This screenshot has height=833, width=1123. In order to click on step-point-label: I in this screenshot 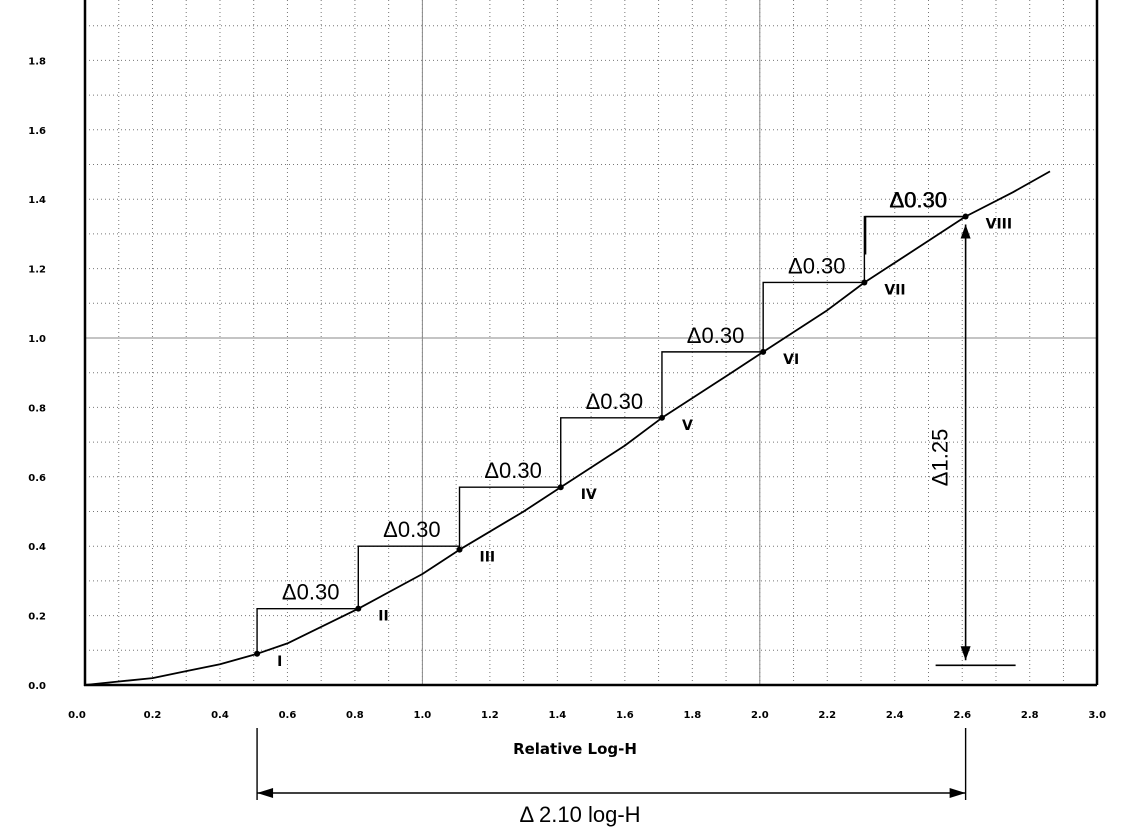, I will do `click(279, 662)`.